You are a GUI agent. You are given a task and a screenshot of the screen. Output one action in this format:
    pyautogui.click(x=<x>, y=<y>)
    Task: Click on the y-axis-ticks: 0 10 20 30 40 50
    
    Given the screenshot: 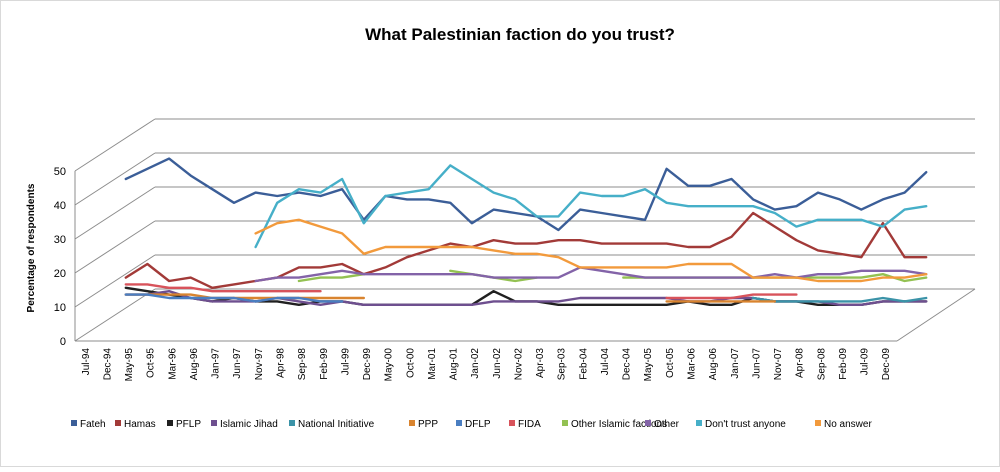 What is the action you would take?
    pyautogui.click(x=60, y=257)
    